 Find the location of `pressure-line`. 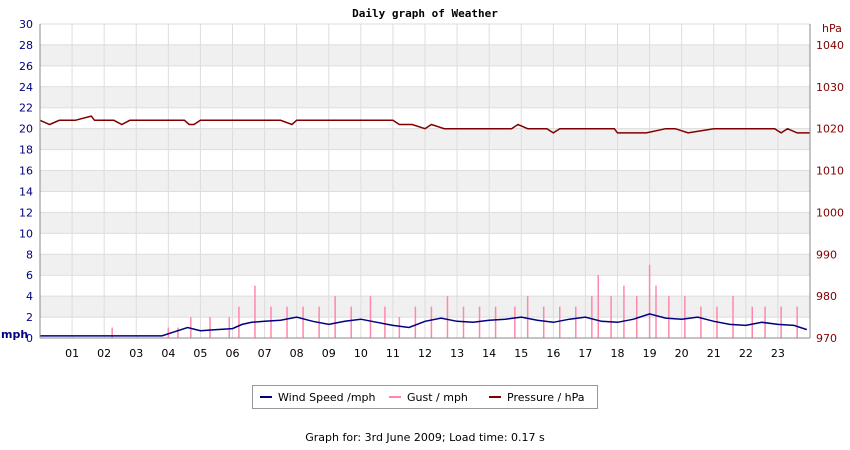

pressure-line is located at coordinates (424, 124).